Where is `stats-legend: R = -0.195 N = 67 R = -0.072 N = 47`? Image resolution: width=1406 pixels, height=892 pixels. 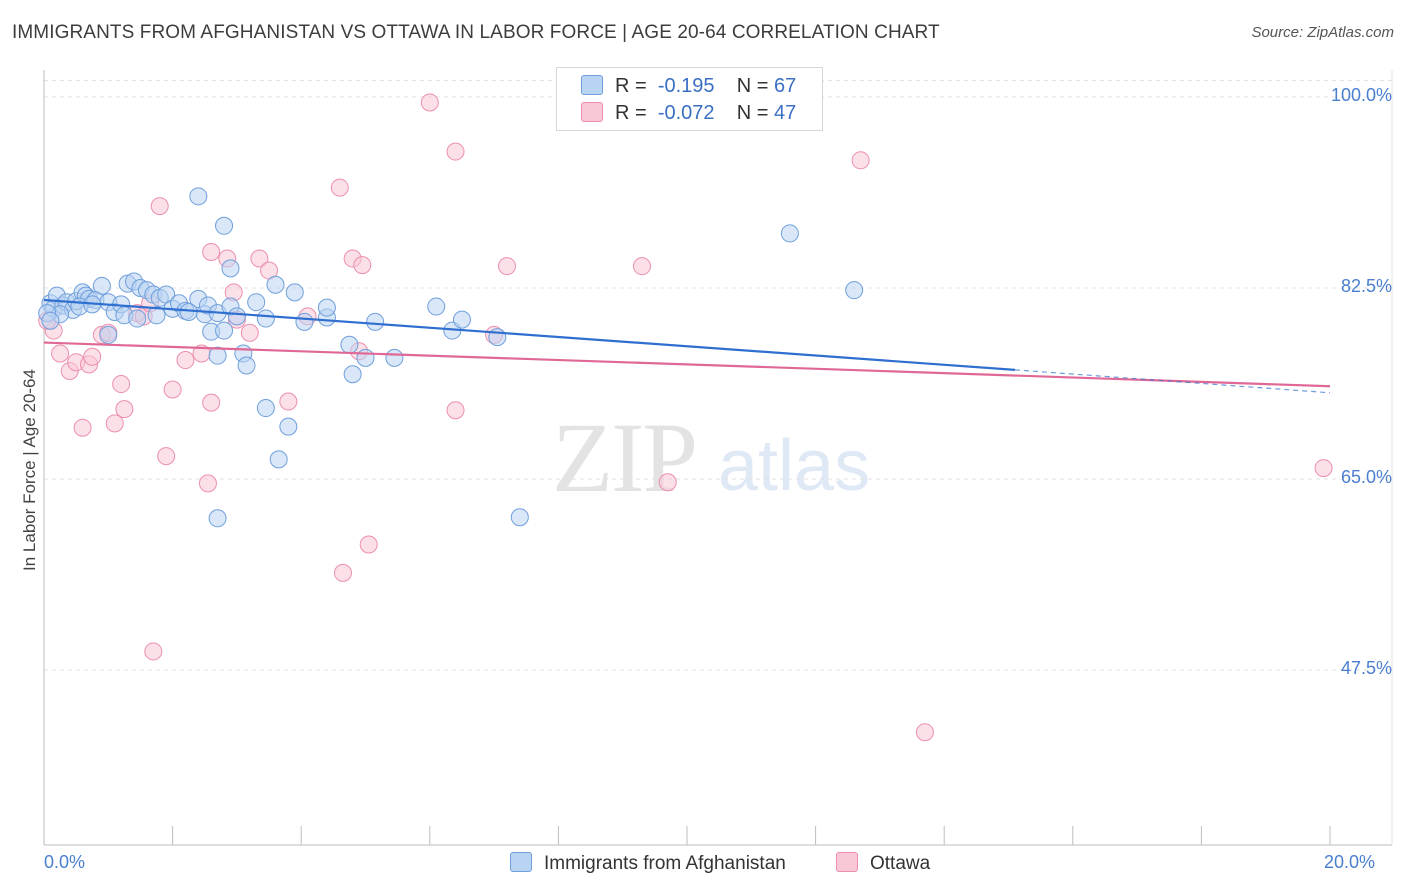
stats-legend: R = -0.195 N = 67 R = -0.072 N = 47 is located at coordinates (689, 99).